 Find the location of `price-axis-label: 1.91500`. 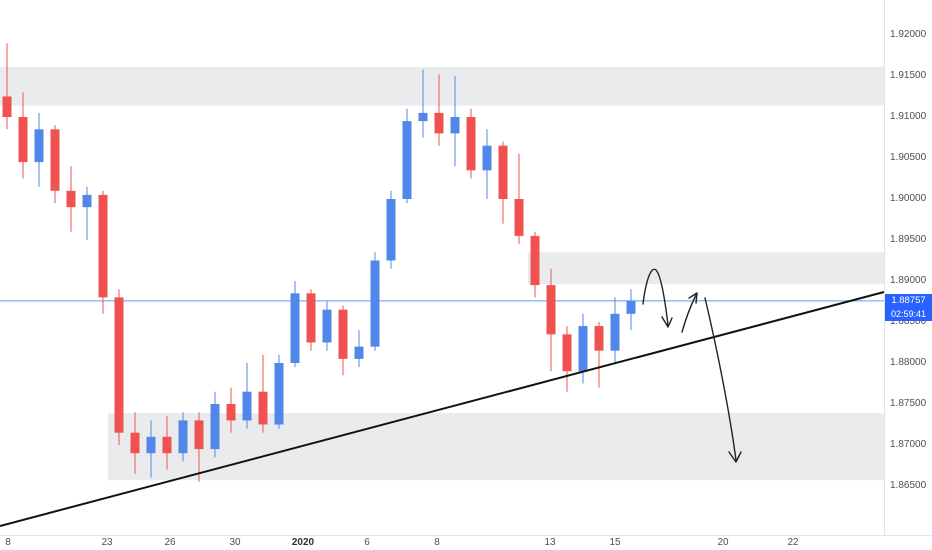

price-axis-label: 1.91500 is located at coordinates (908, 75).